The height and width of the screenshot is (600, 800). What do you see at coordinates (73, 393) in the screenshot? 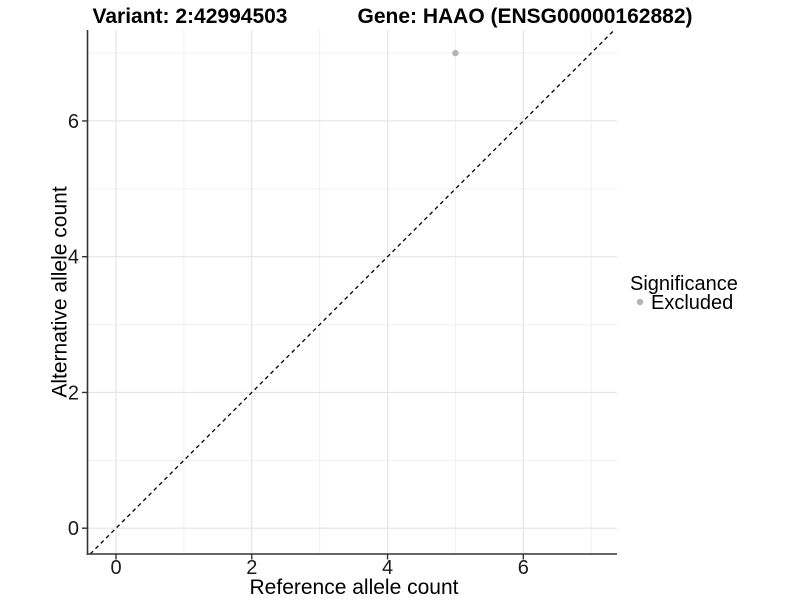
I see `y-tick-label: 2` at bounding box center [73, 393].